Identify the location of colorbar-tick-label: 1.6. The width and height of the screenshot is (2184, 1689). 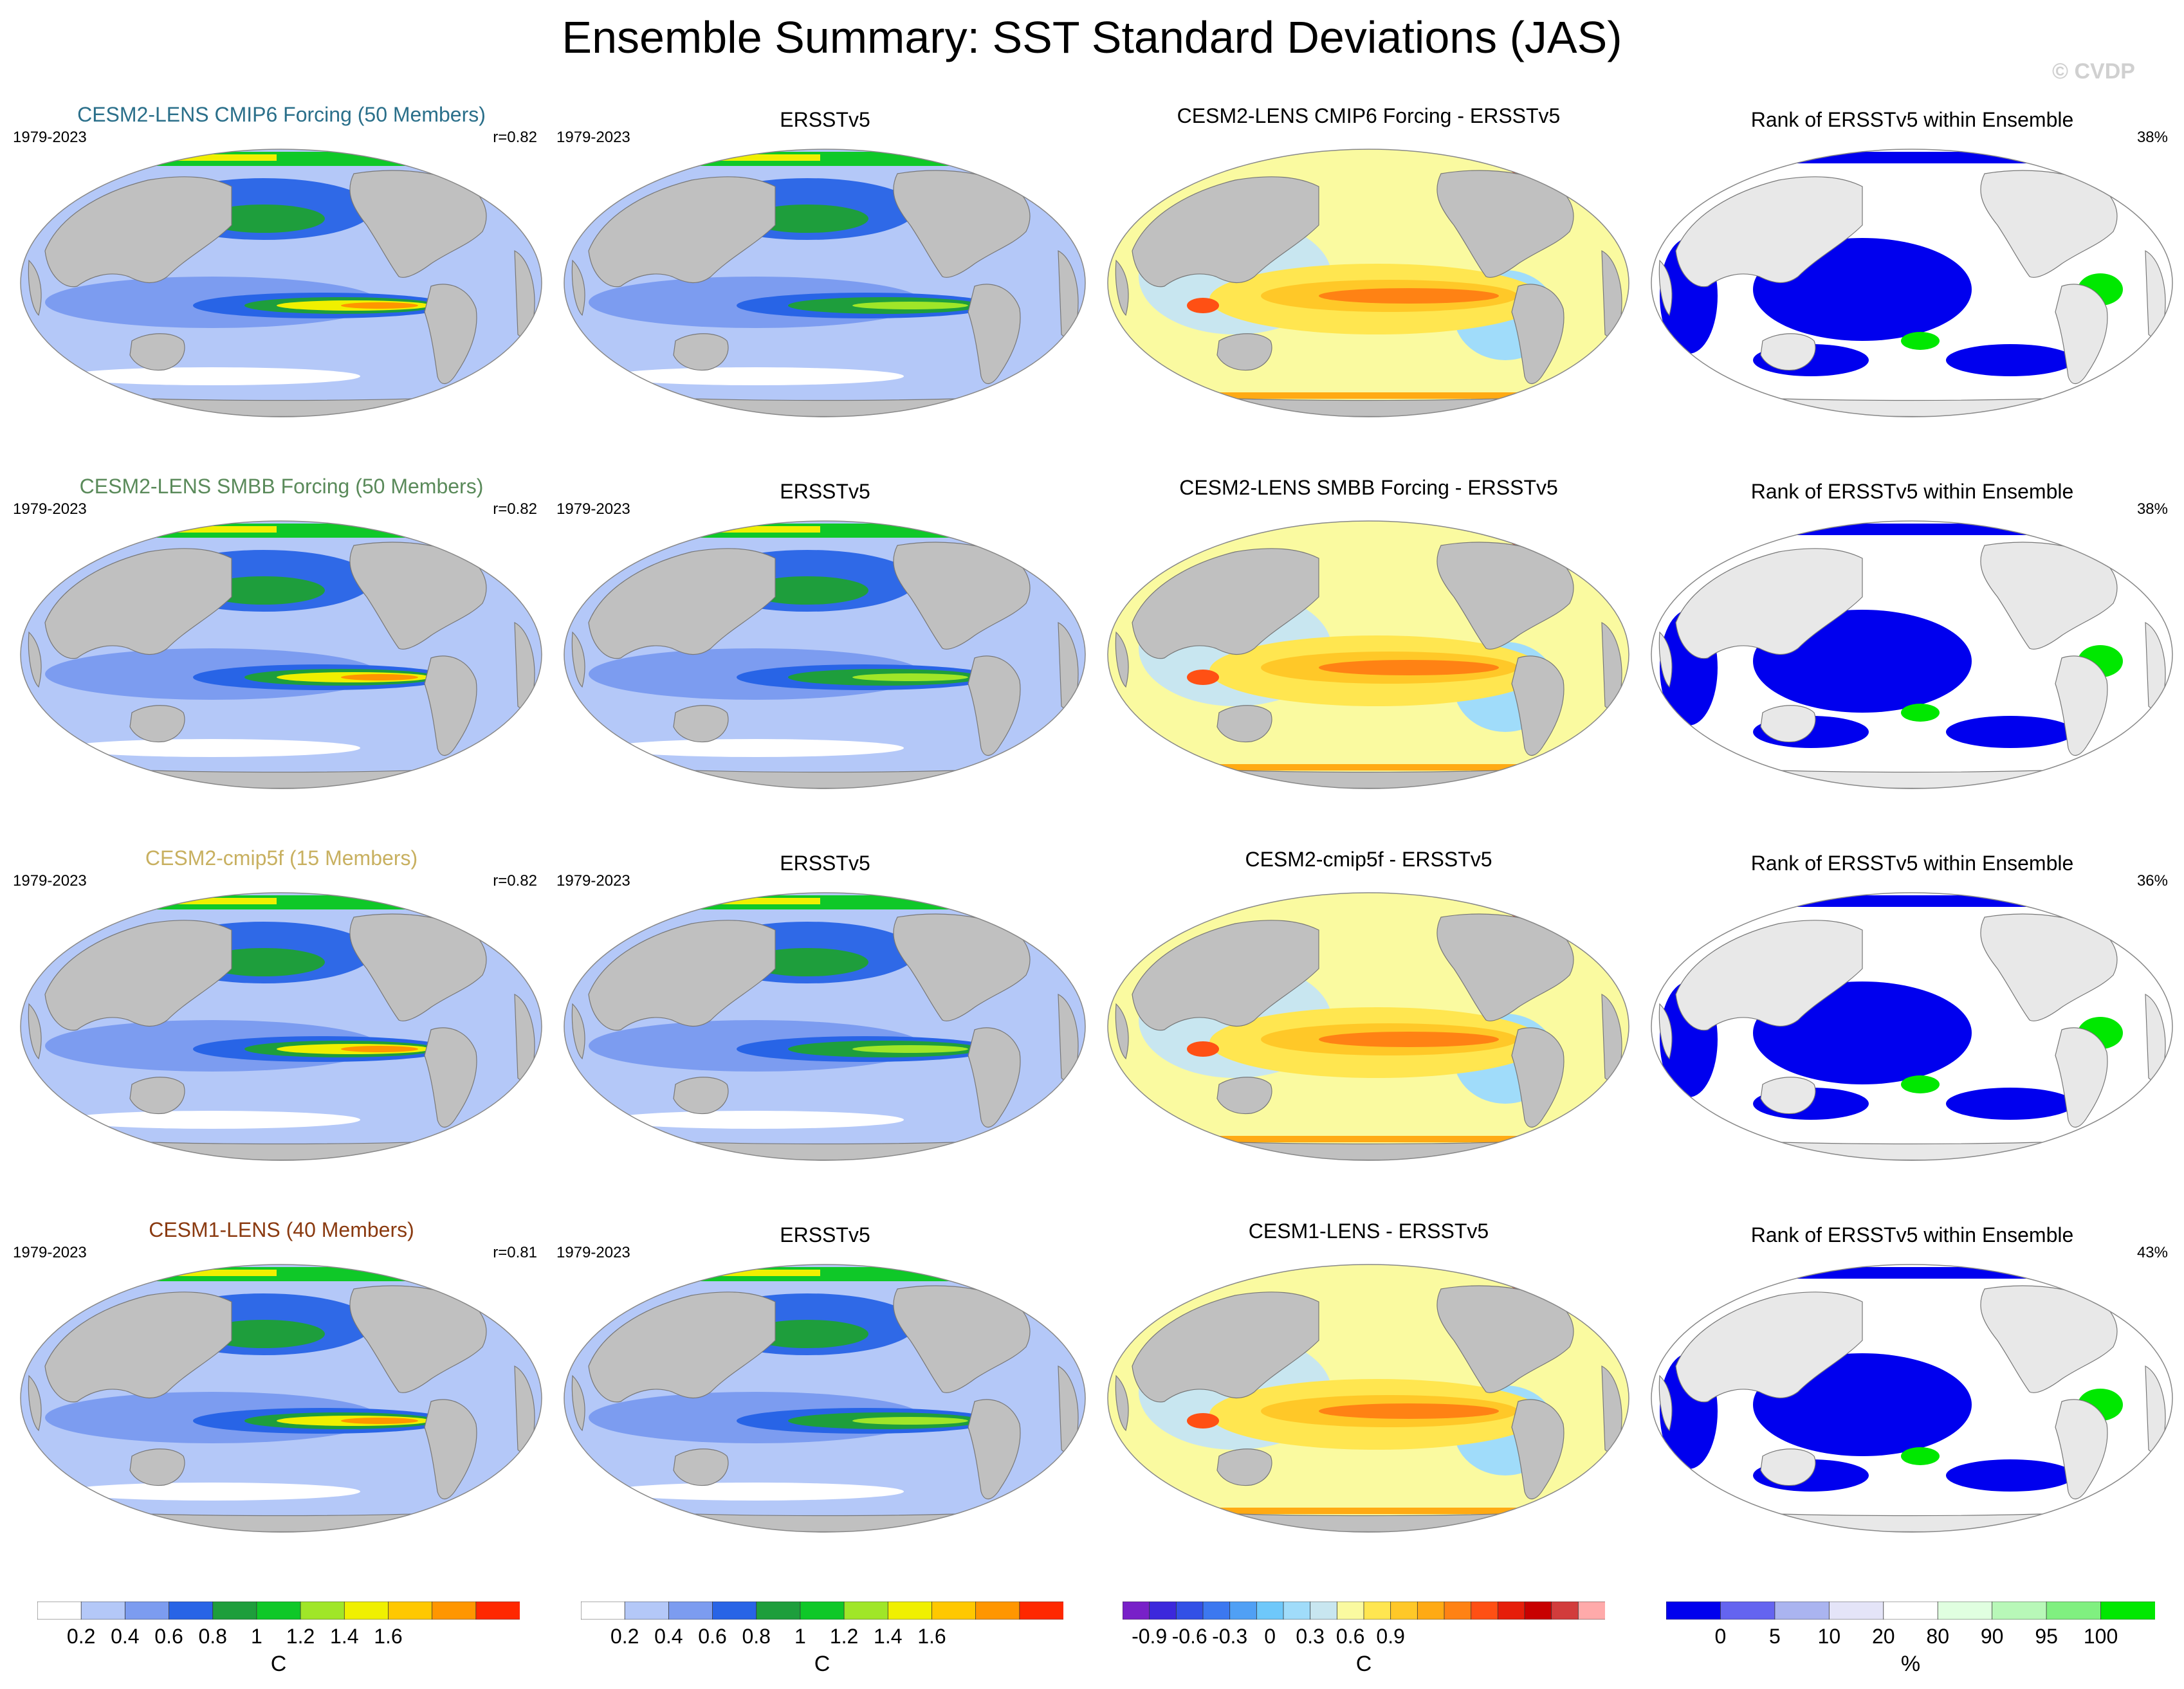
(389, 1637).